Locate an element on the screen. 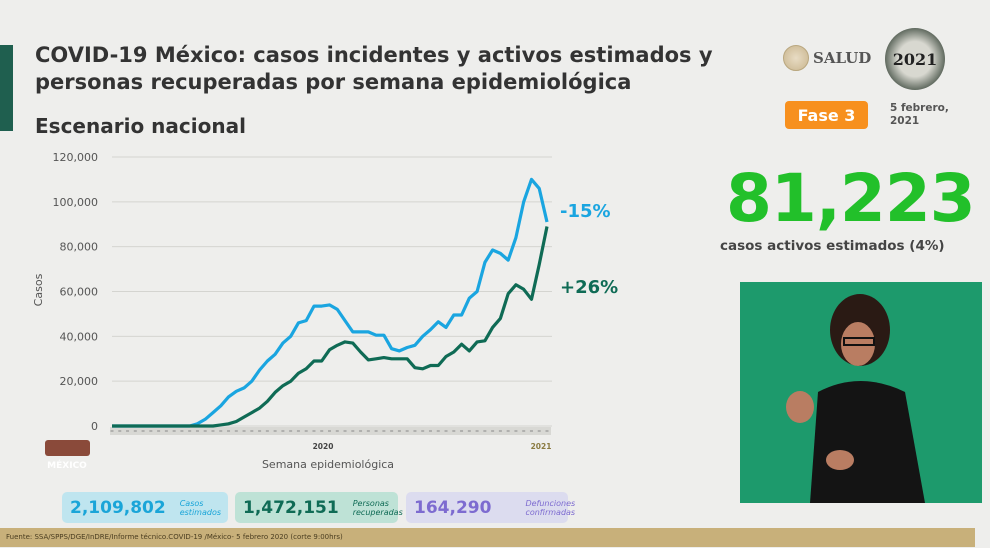  sign-language-interpreter-video is located at coordinates (861, 392).